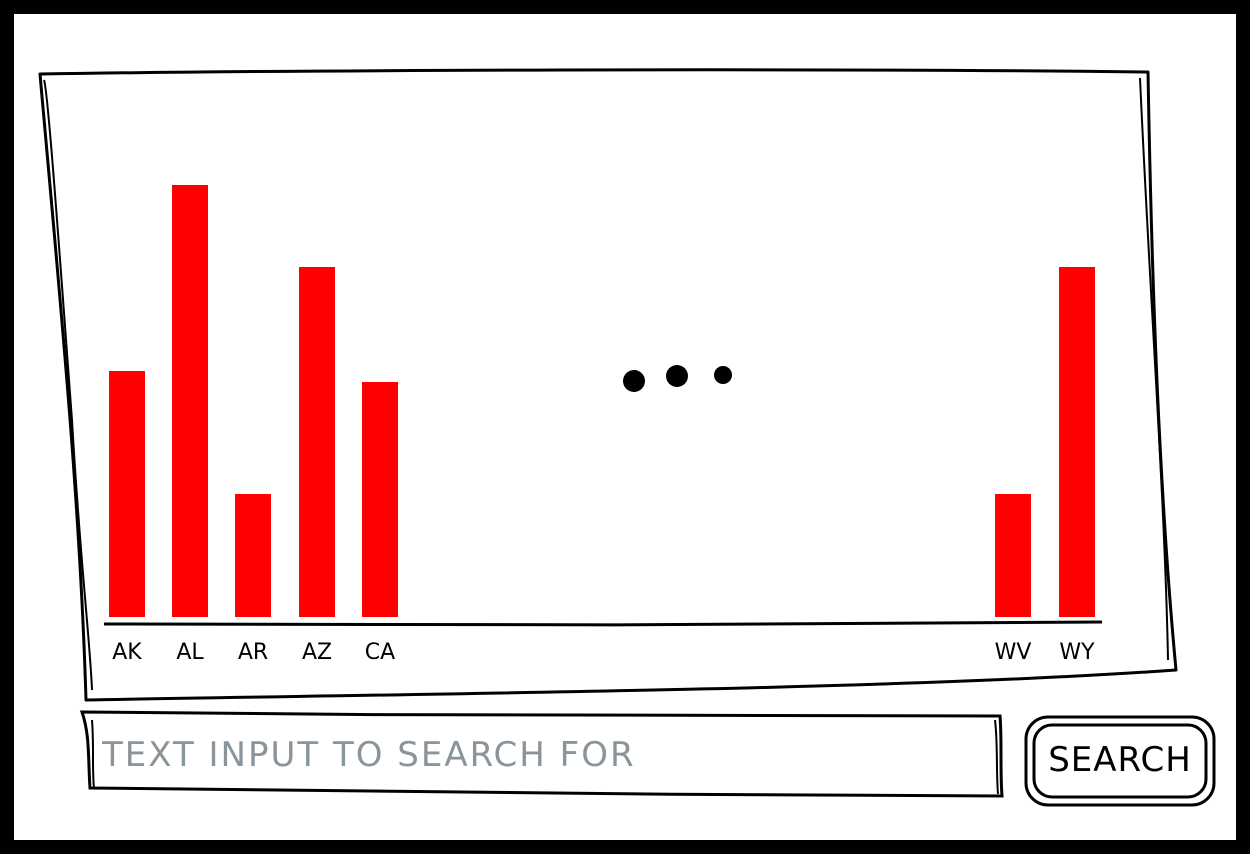  What do you see at coordinates (603, 623) in the screenshot?
I see `chart-baseline` at bounding box center [603, 623].